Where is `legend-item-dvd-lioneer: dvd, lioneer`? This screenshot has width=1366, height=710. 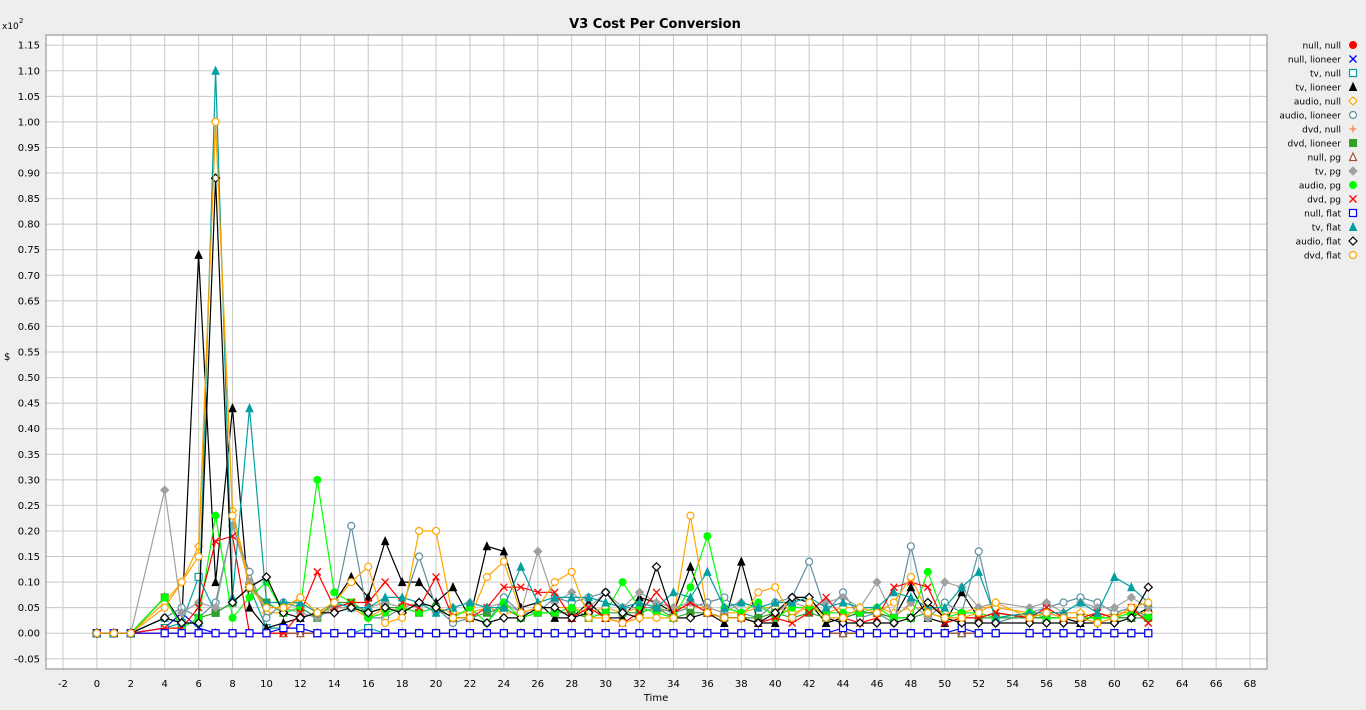
legend-item-dvd-lioneer: dvd, lioneer is located at coordinates (1322, 144).